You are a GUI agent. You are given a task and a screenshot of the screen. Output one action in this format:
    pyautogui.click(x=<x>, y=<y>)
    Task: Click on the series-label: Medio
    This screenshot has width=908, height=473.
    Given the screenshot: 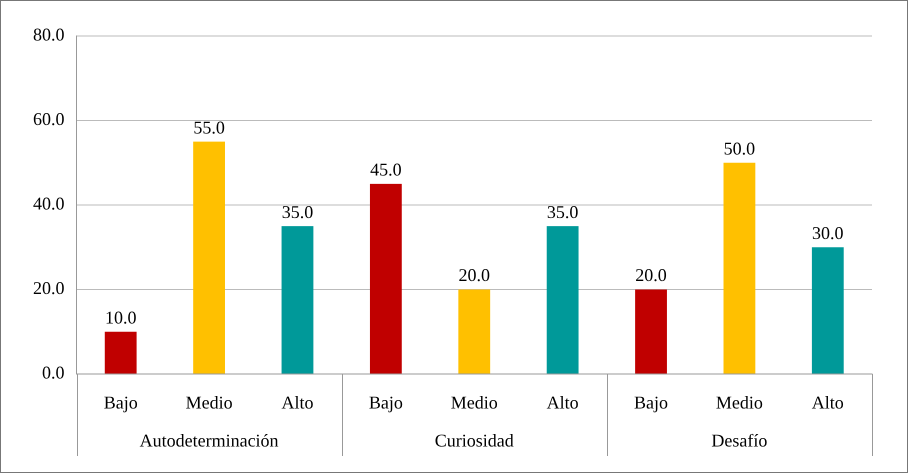 What is the action you would take?
    pyautogui.click(x=739, y=402)
    